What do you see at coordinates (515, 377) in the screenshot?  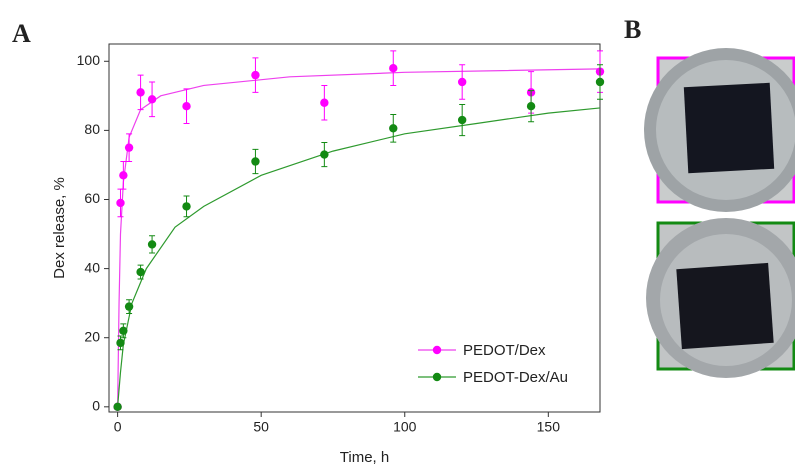 I see `legend-label: PEDOT-Dex/Au` at bounding box center [515, 377].